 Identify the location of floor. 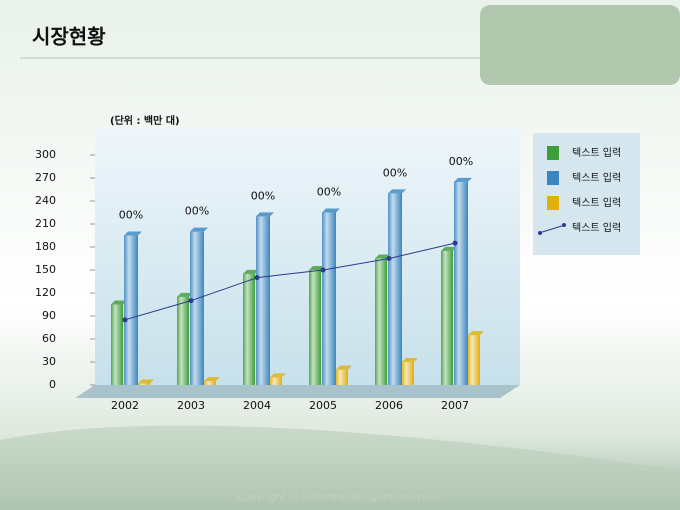
(297, 391).